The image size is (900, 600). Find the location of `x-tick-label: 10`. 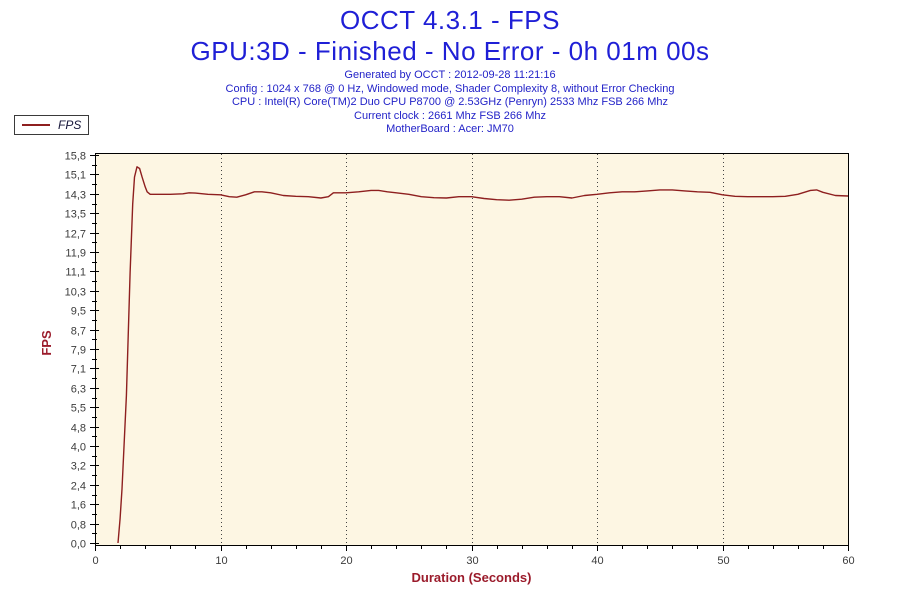

x-tick-label: 10 is located at coordinates (221, 561).